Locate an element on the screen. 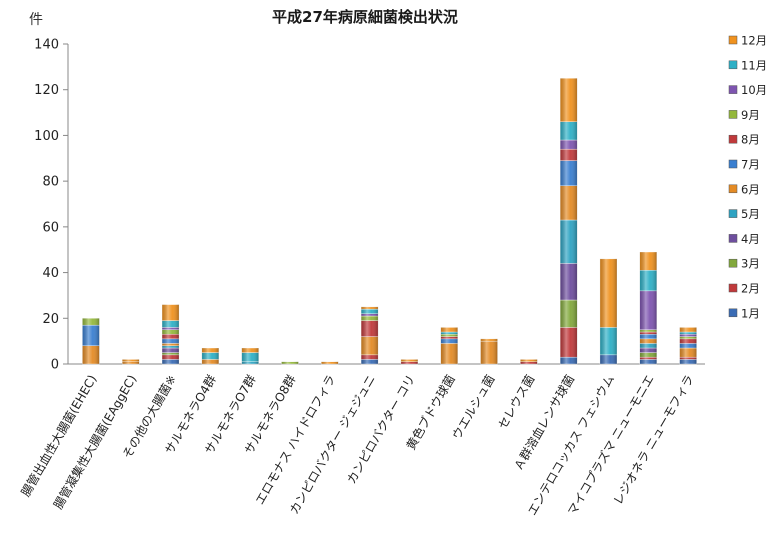  x-tick-label: ウエルシュ菌 is located at coordinates (473, 407).